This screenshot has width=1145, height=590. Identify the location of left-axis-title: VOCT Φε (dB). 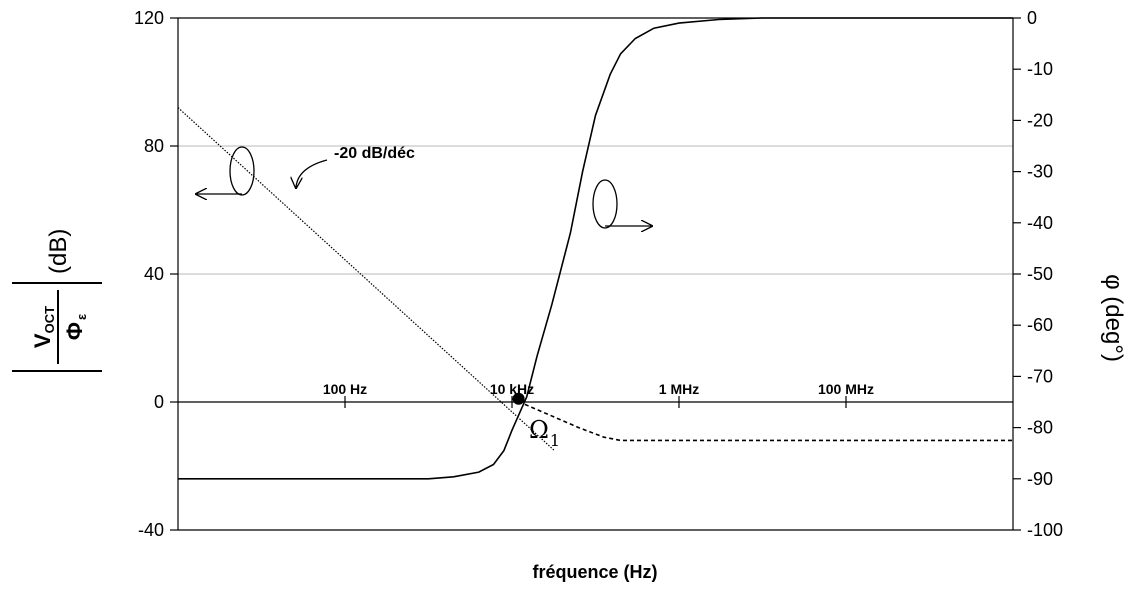
(57, 300).